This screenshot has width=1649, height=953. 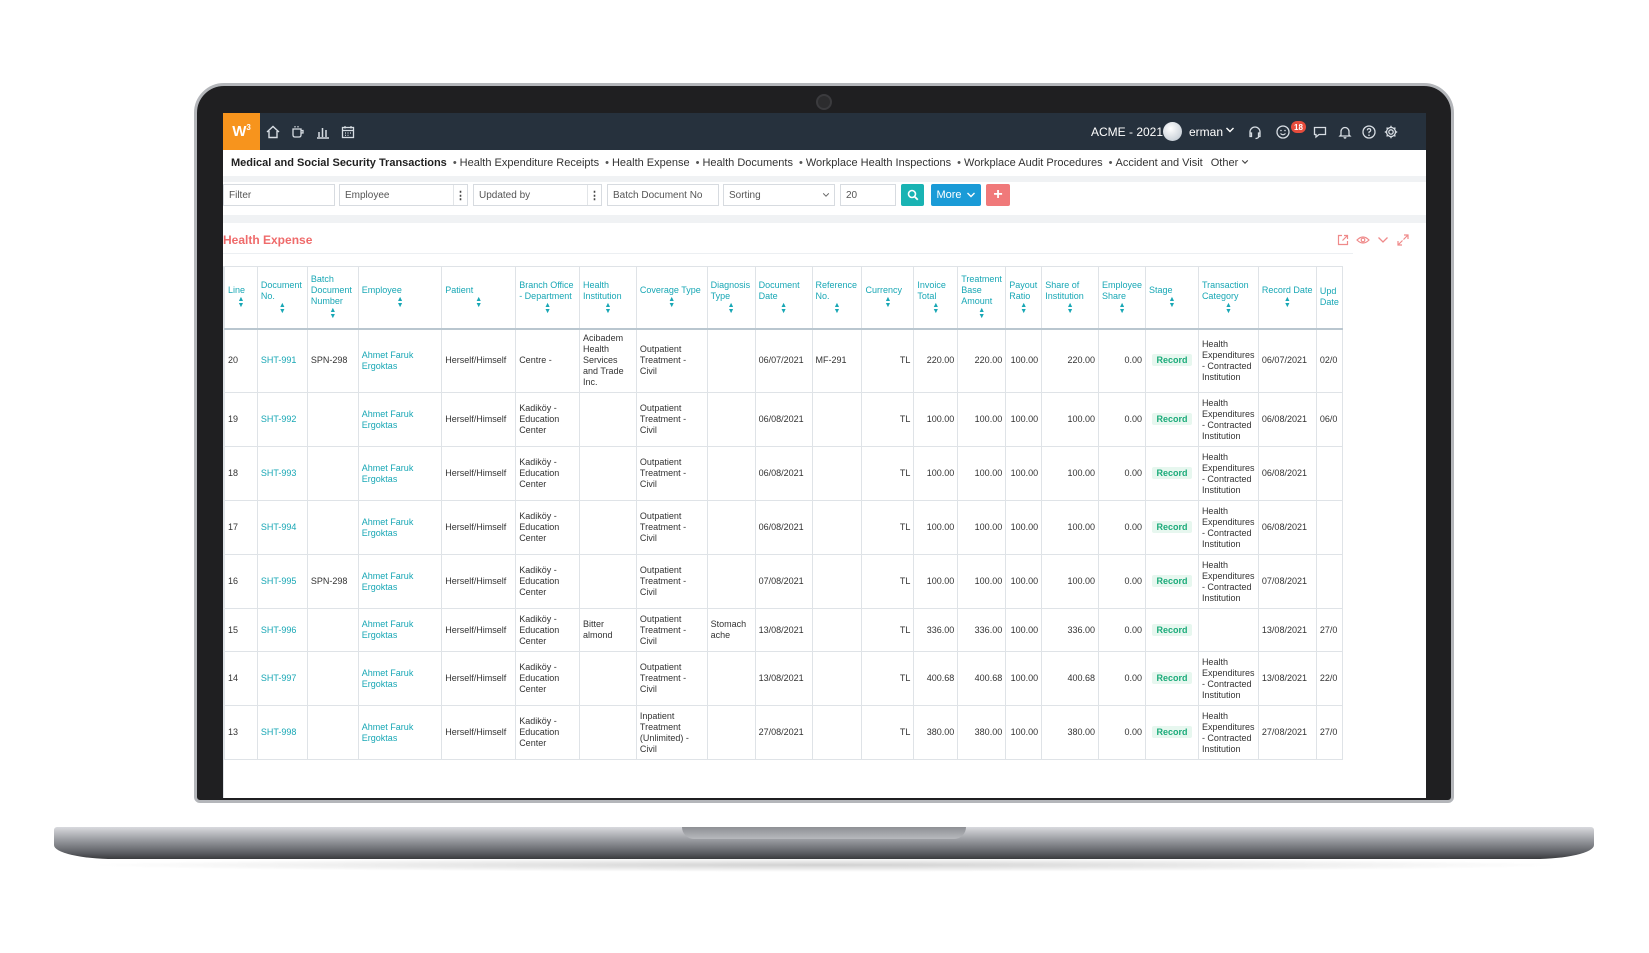 I want to click on updated-by-field: Updated by ⋮, so click(x=537, y=195).